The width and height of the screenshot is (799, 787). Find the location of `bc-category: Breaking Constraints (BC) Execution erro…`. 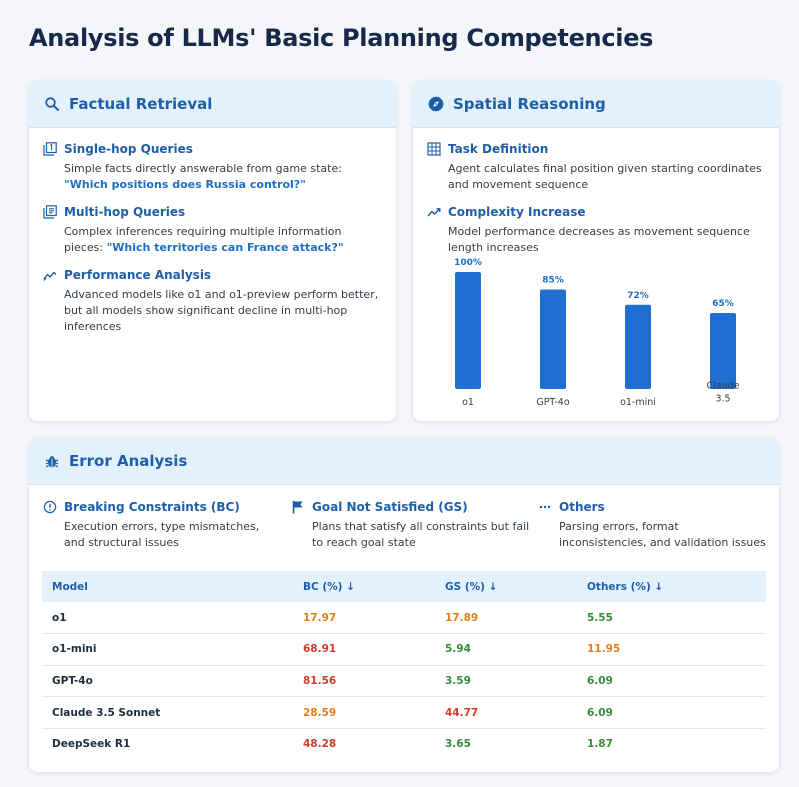

bc-category: Breaking Constraints (BC) Execution erro… is located at coordinates (163, 525).